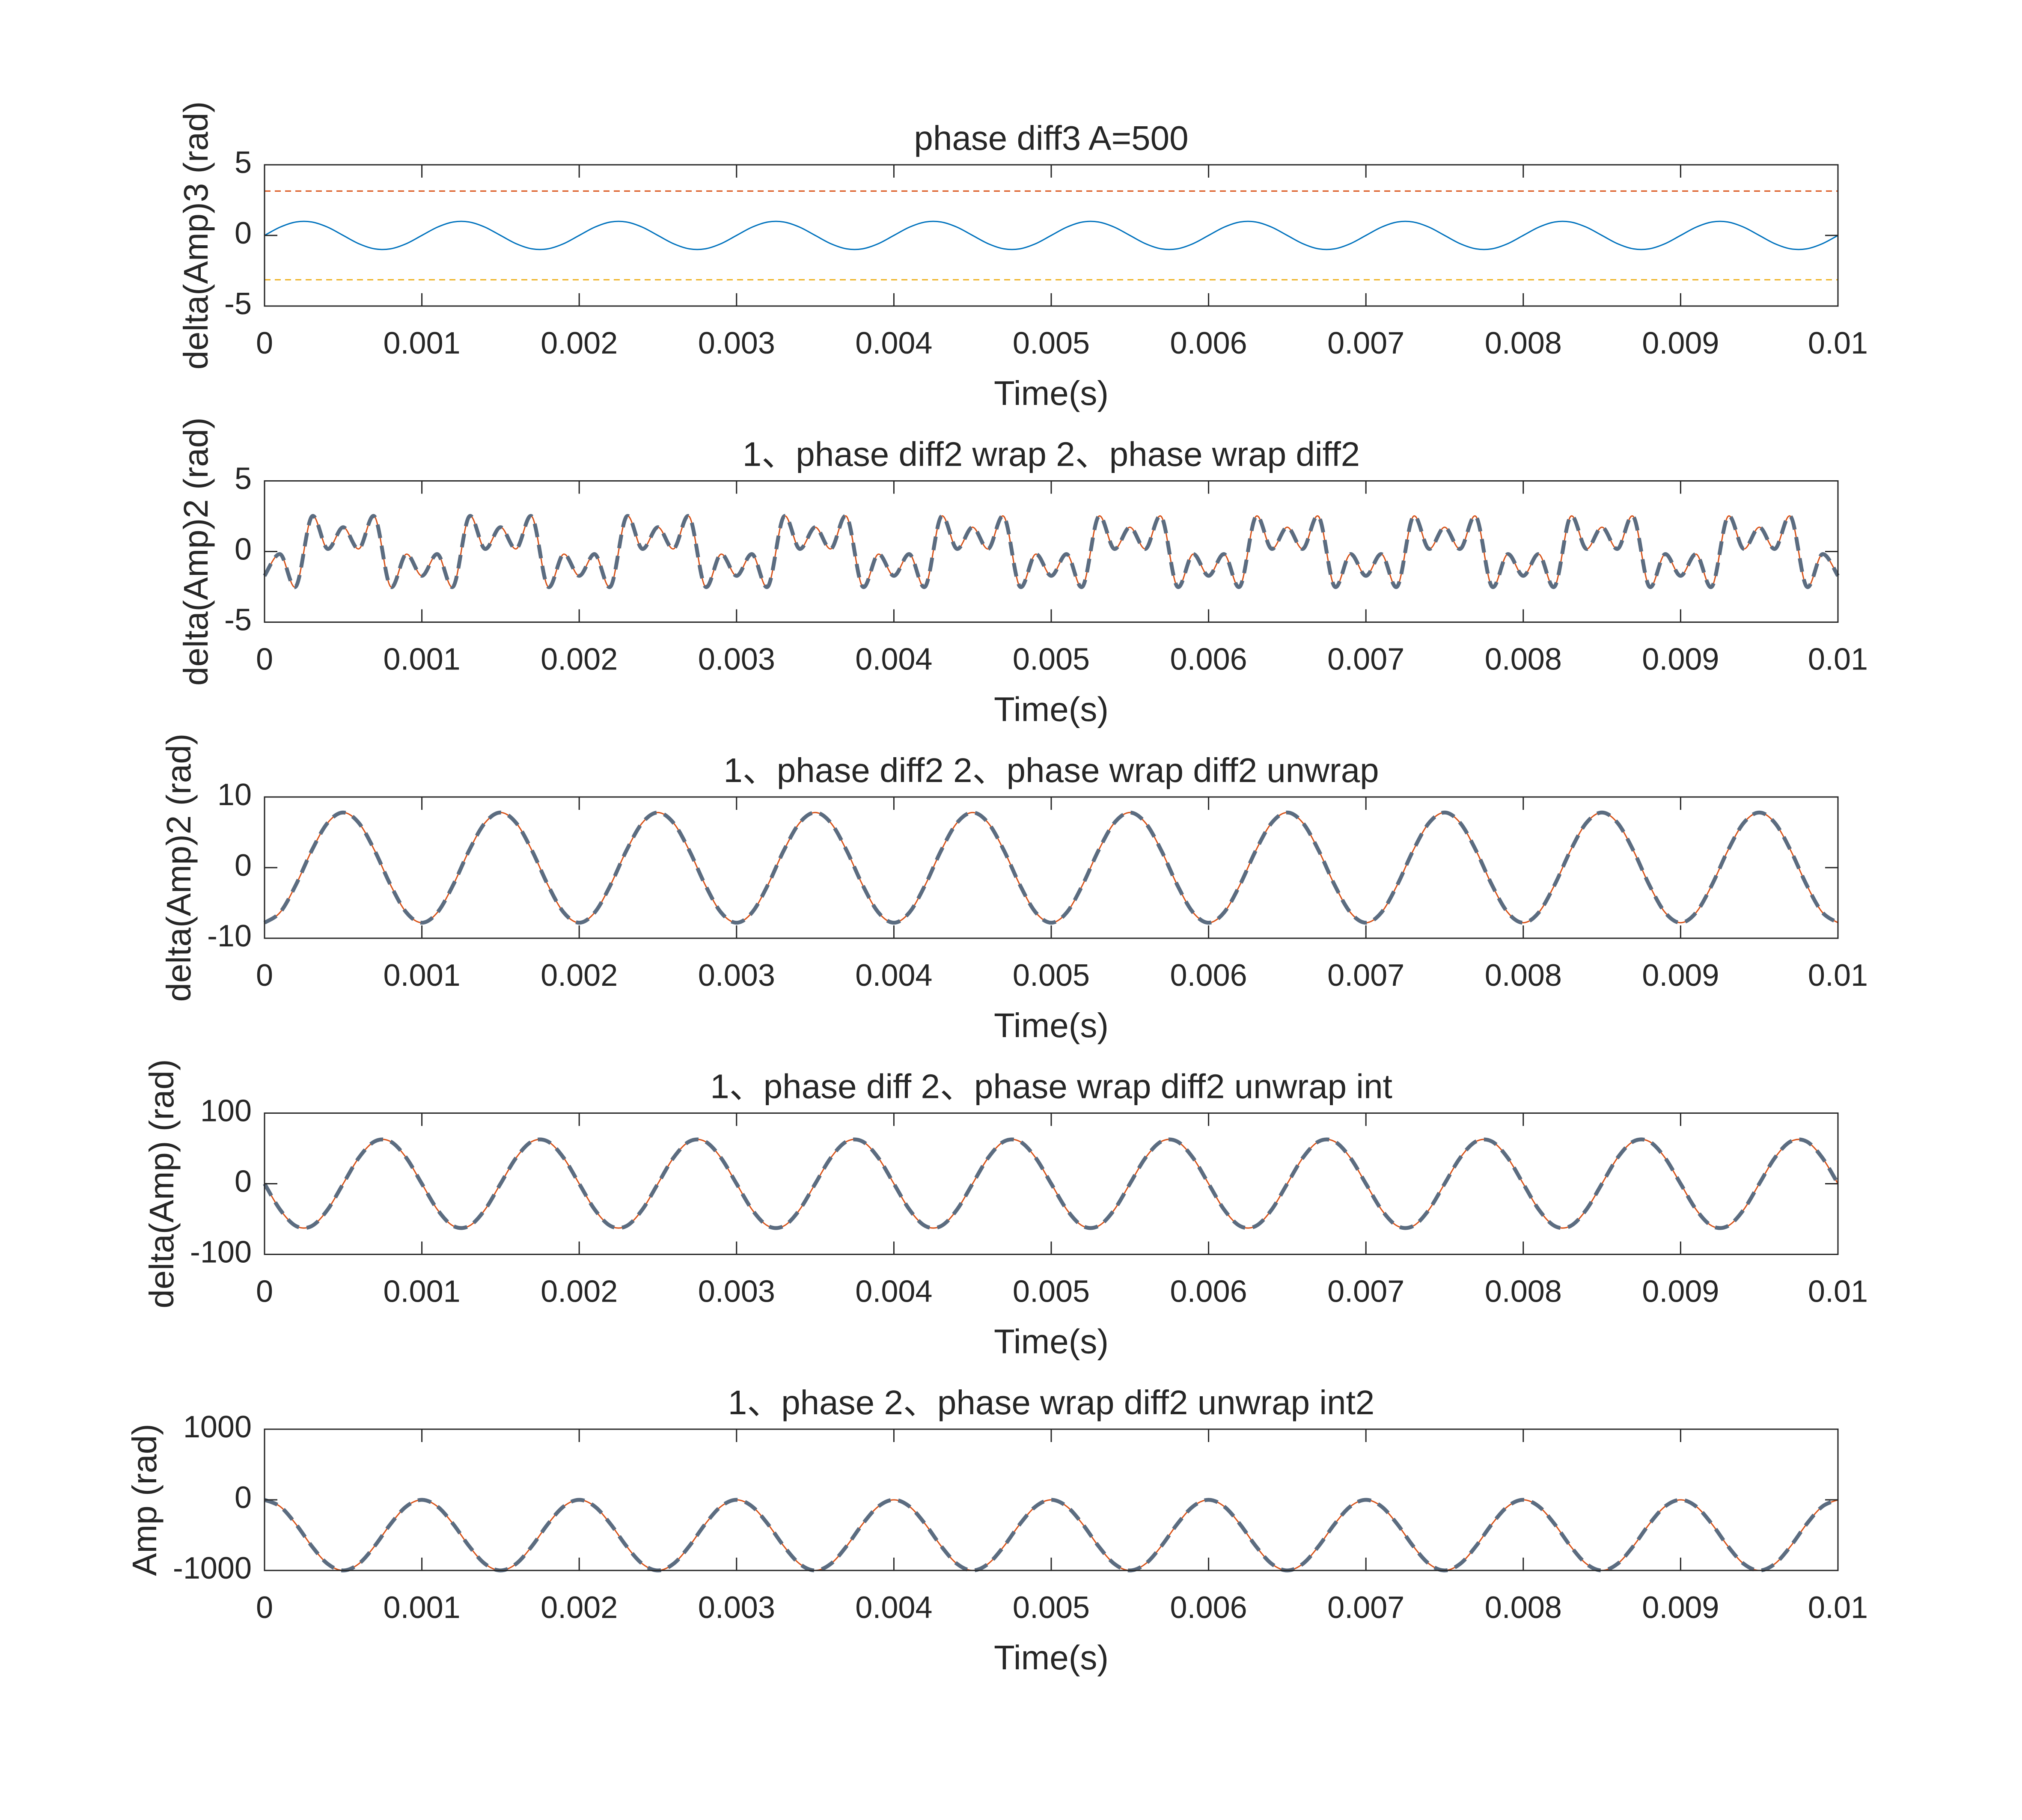 The width and height of the screenshot is (2022, 1820). What do you see at coordinates (229, 936) in the screenshot?
I see `y-tick-label: -10` at bounding box center [229, 936].